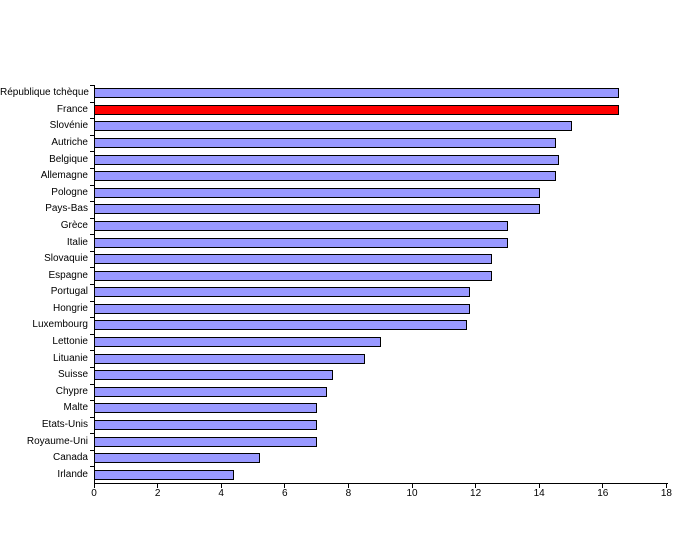 The image size is (678, 533). Describe the element at coordinates (66, 209) in the screenshot. I see `category-label: Pays-Bas` at that location.